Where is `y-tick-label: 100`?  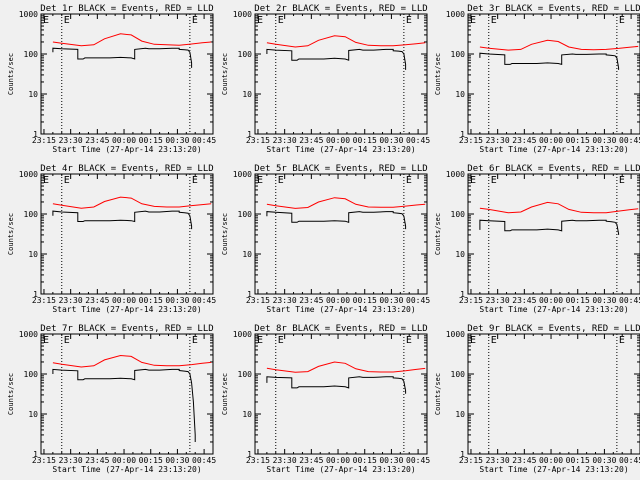 y-tick-label: 100 is located at coordinates (458, 54).